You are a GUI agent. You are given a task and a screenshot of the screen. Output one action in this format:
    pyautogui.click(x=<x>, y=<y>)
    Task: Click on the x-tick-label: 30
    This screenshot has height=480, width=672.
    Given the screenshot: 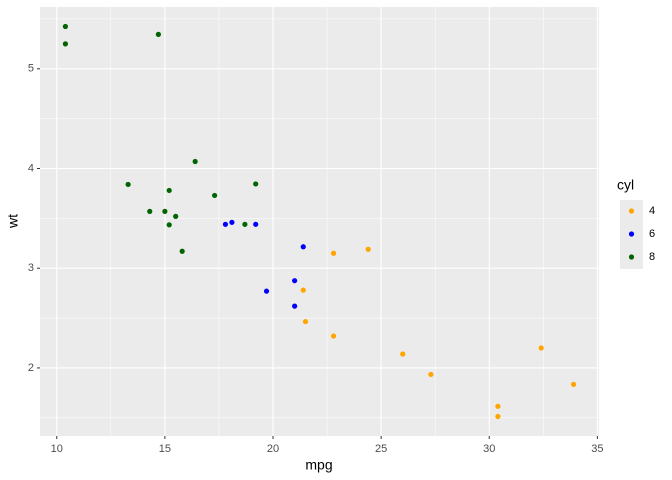 What is the action you would take?
    pyautogui.click(x=489, y=449)
    